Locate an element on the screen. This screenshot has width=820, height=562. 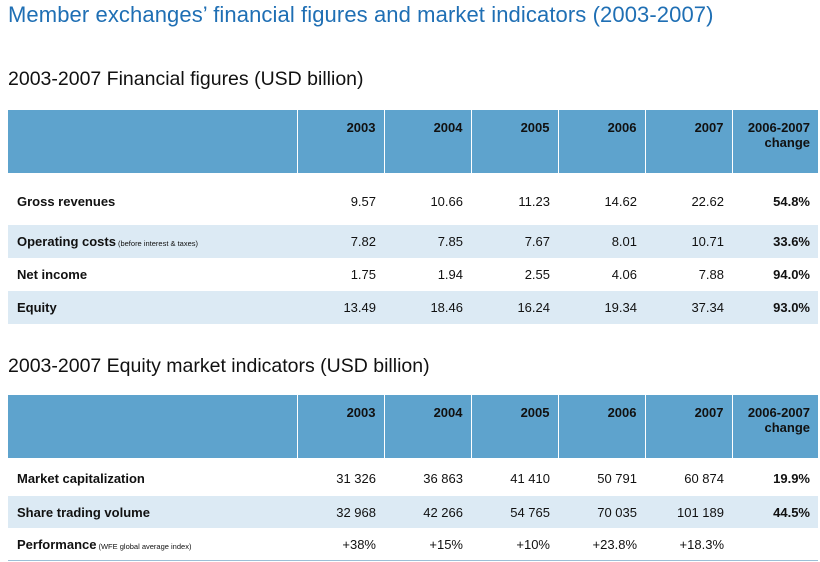
table-cell: 7.82 is located at coordinates (340, 241).